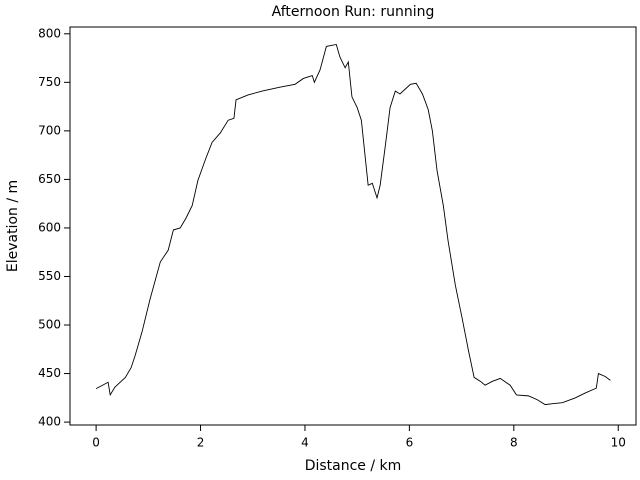  What do you see at coordinates (49, 227) in the screenshot?
I see `y-tick-label: 600` at bounding box center [49, 227].